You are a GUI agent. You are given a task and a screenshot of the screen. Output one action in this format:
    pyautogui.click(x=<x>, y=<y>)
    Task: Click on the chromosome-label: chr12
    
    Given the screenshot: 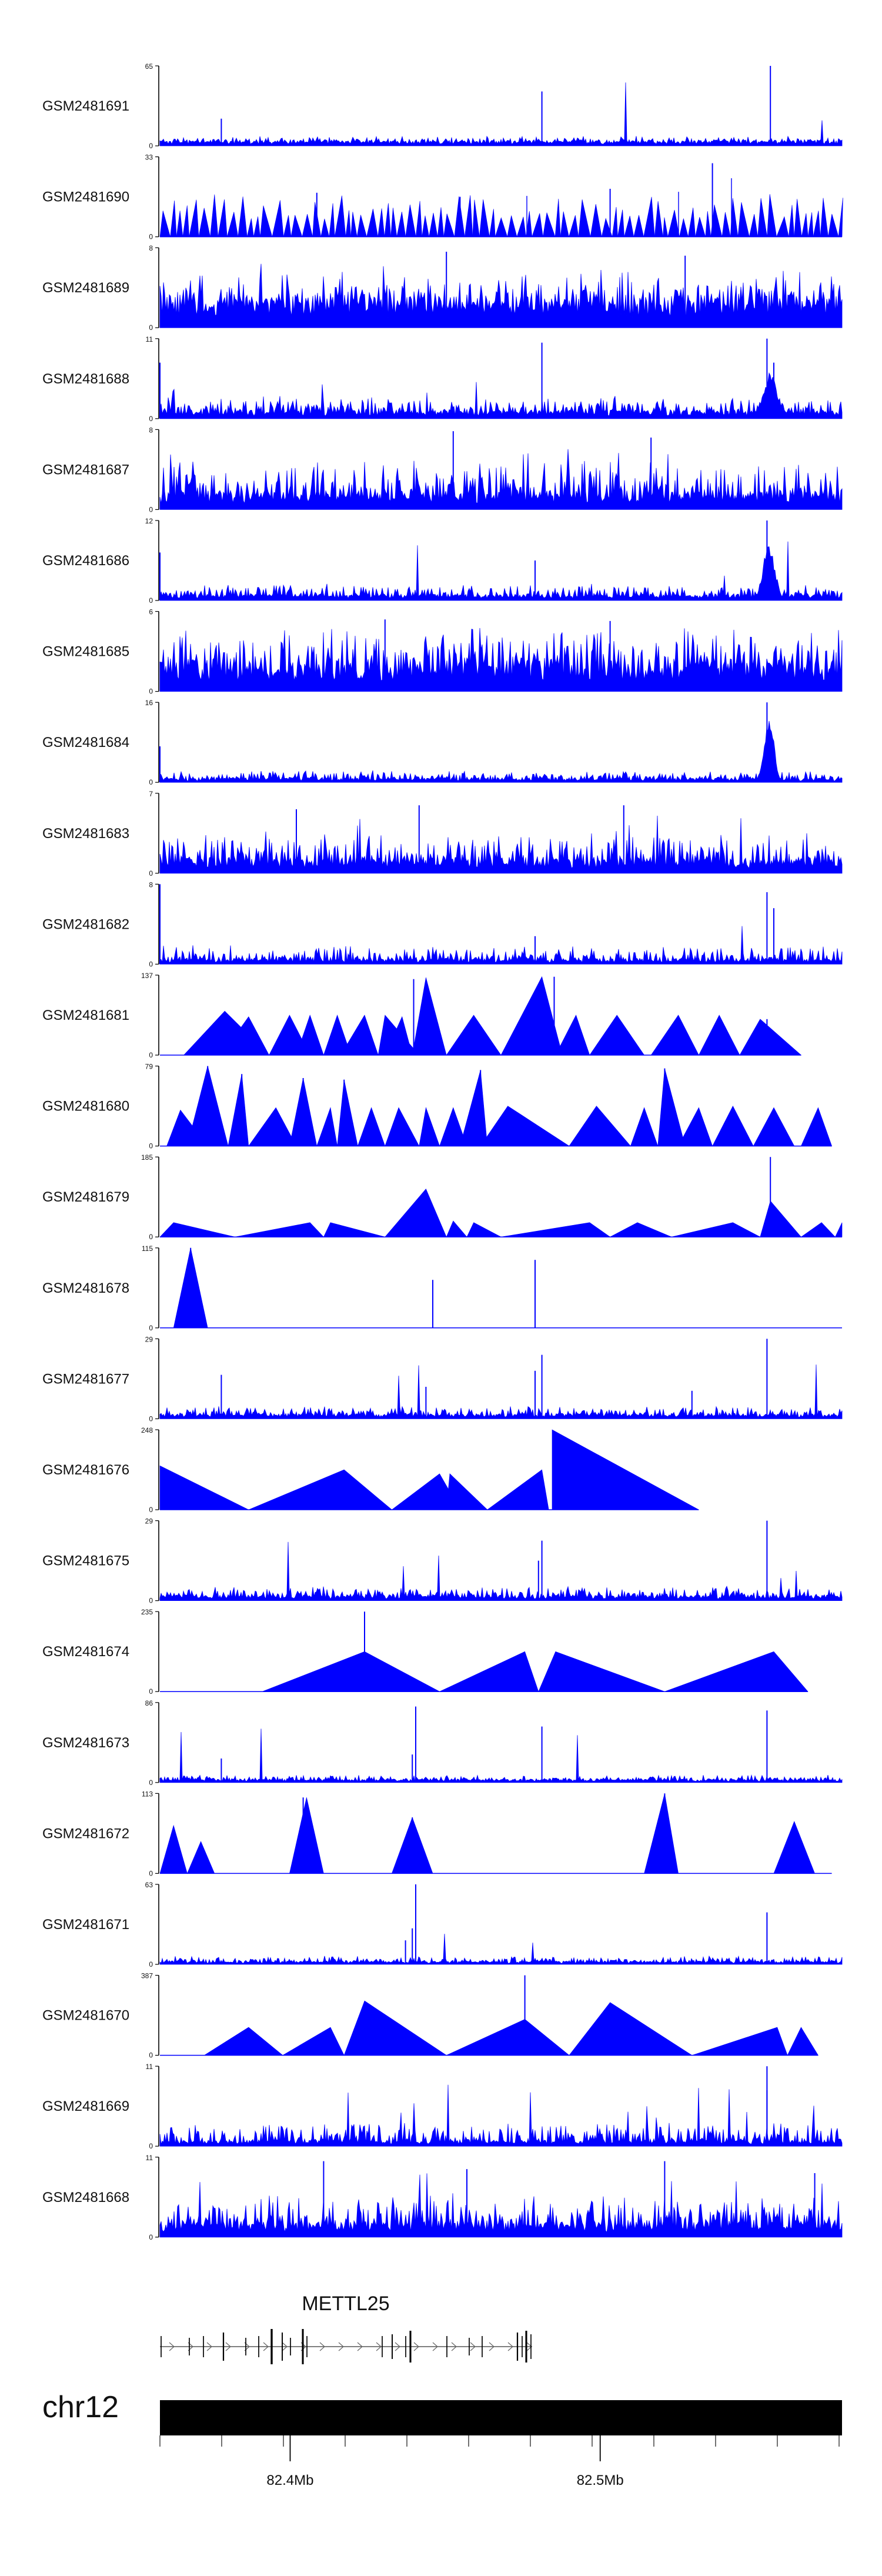 What is the action you would take?
    pyautogui.click(x=80, y=2407)
    